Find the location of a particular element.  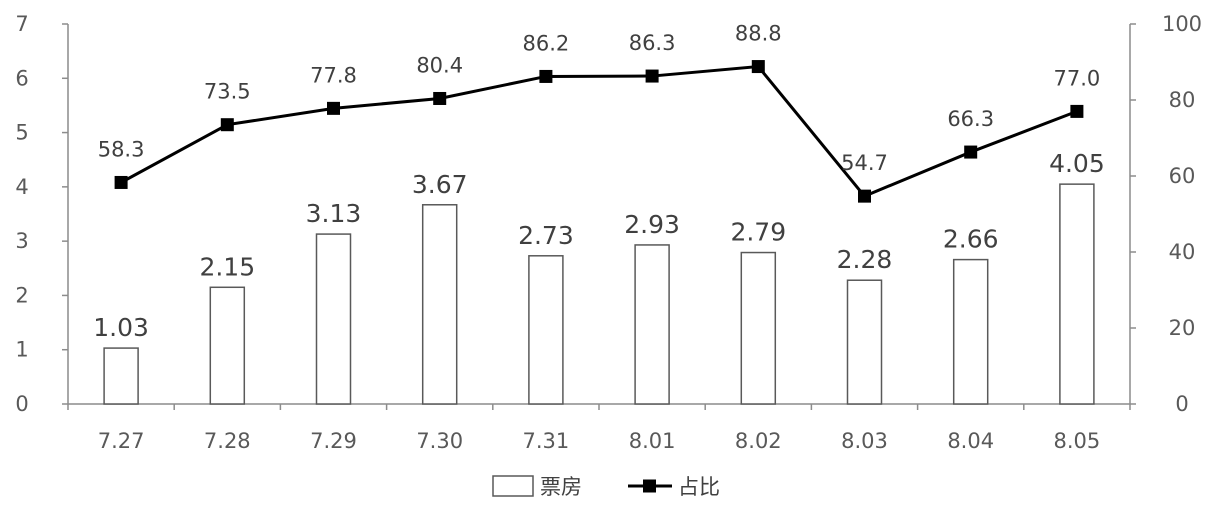

y-left-tick-label: 2 is located at coordinates (21, 295).